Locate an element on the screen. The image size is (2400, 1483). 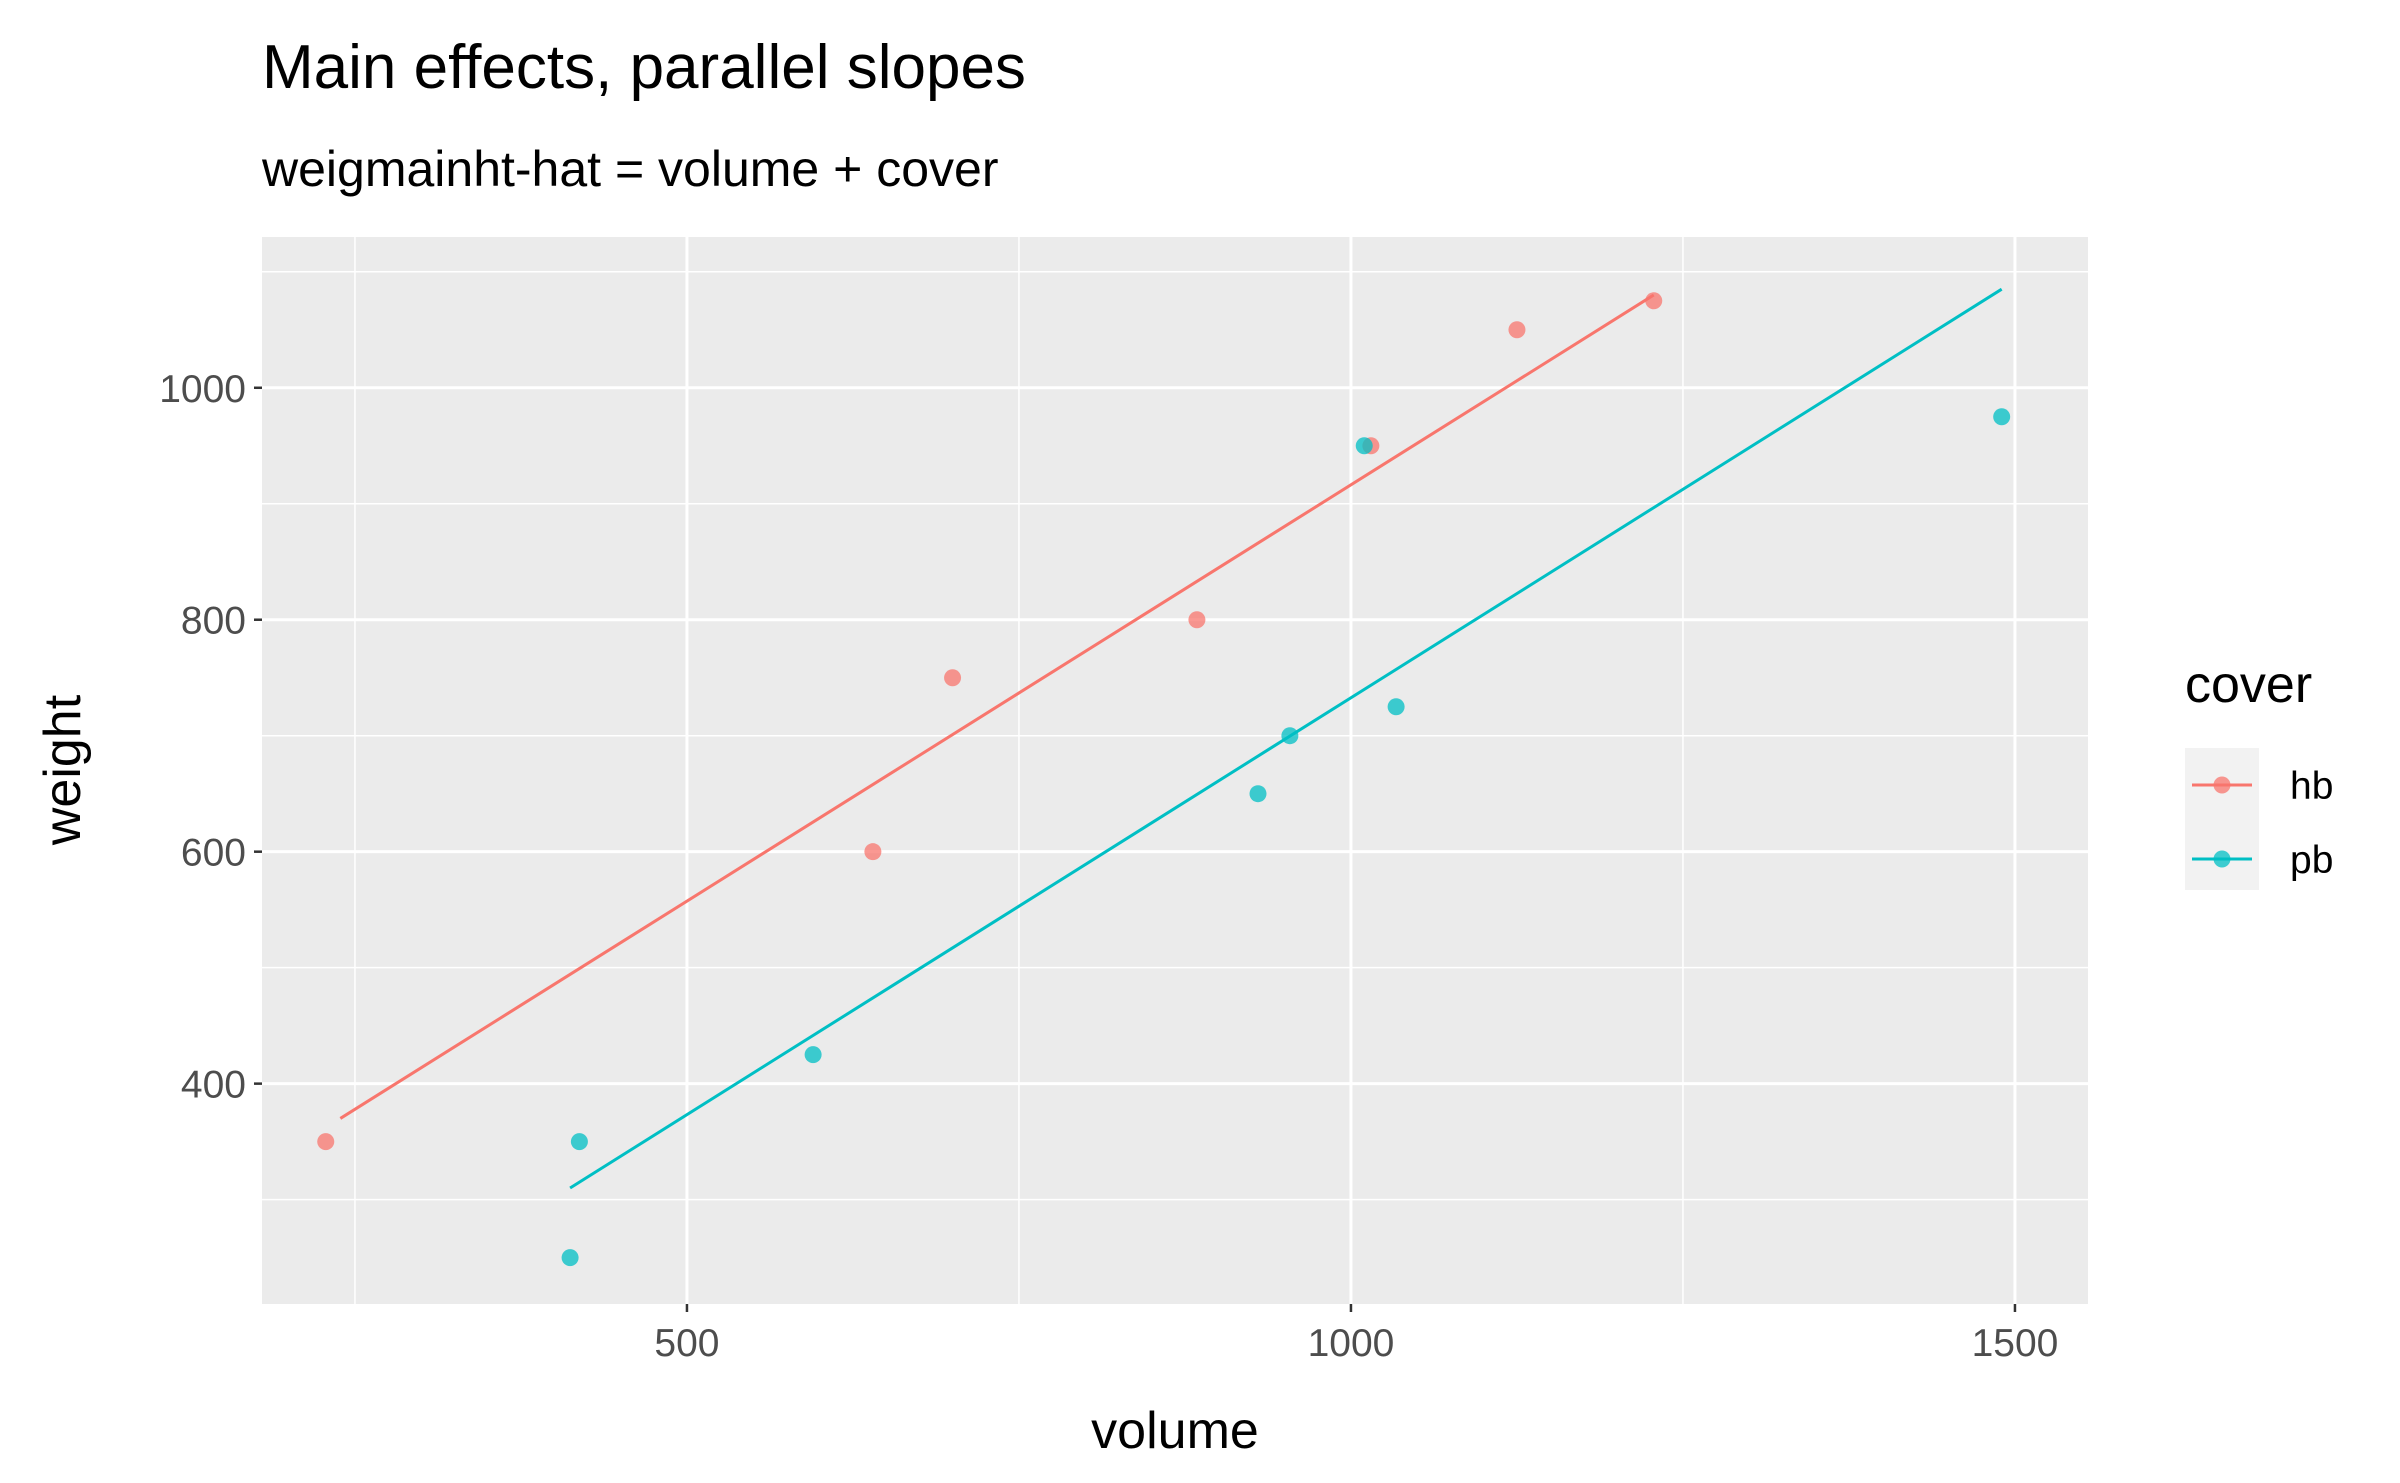
chart-title: Main effects, parallel slopes is located at coordinates (644, 67).